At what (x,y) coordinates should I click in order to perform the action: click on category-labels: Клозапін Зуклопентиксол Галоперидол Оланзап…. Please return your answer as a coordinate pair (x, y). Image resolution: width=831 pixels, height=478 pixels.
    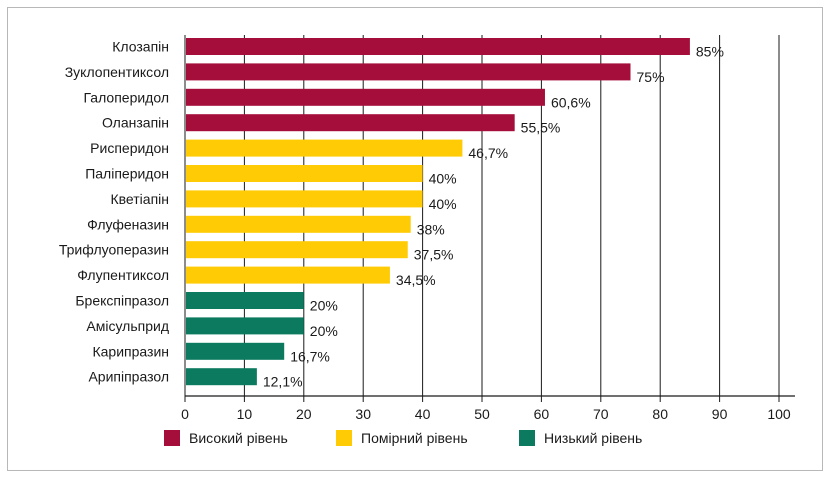
    Looking at the image, I should click on (114, 212).